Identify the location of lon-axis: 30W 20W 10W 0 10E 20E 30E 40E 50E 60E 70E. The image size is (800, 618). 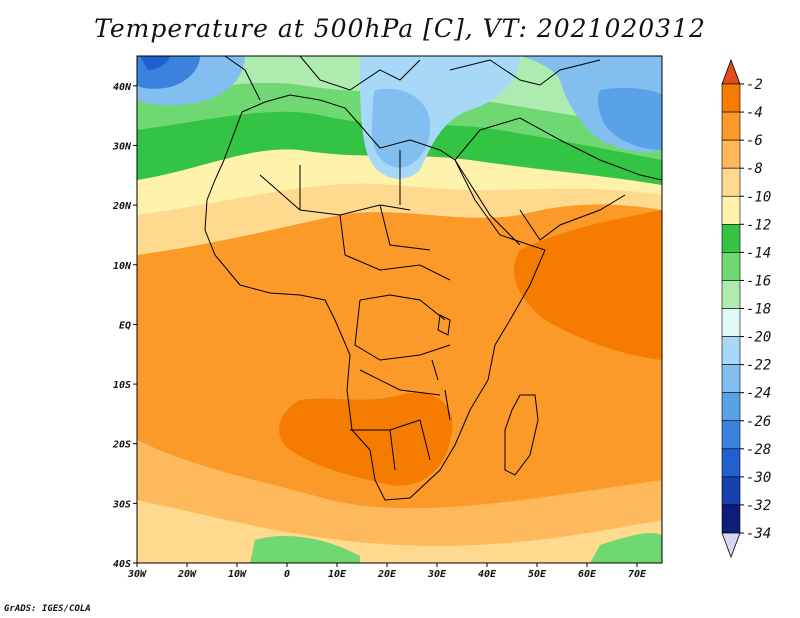
(387, 571).